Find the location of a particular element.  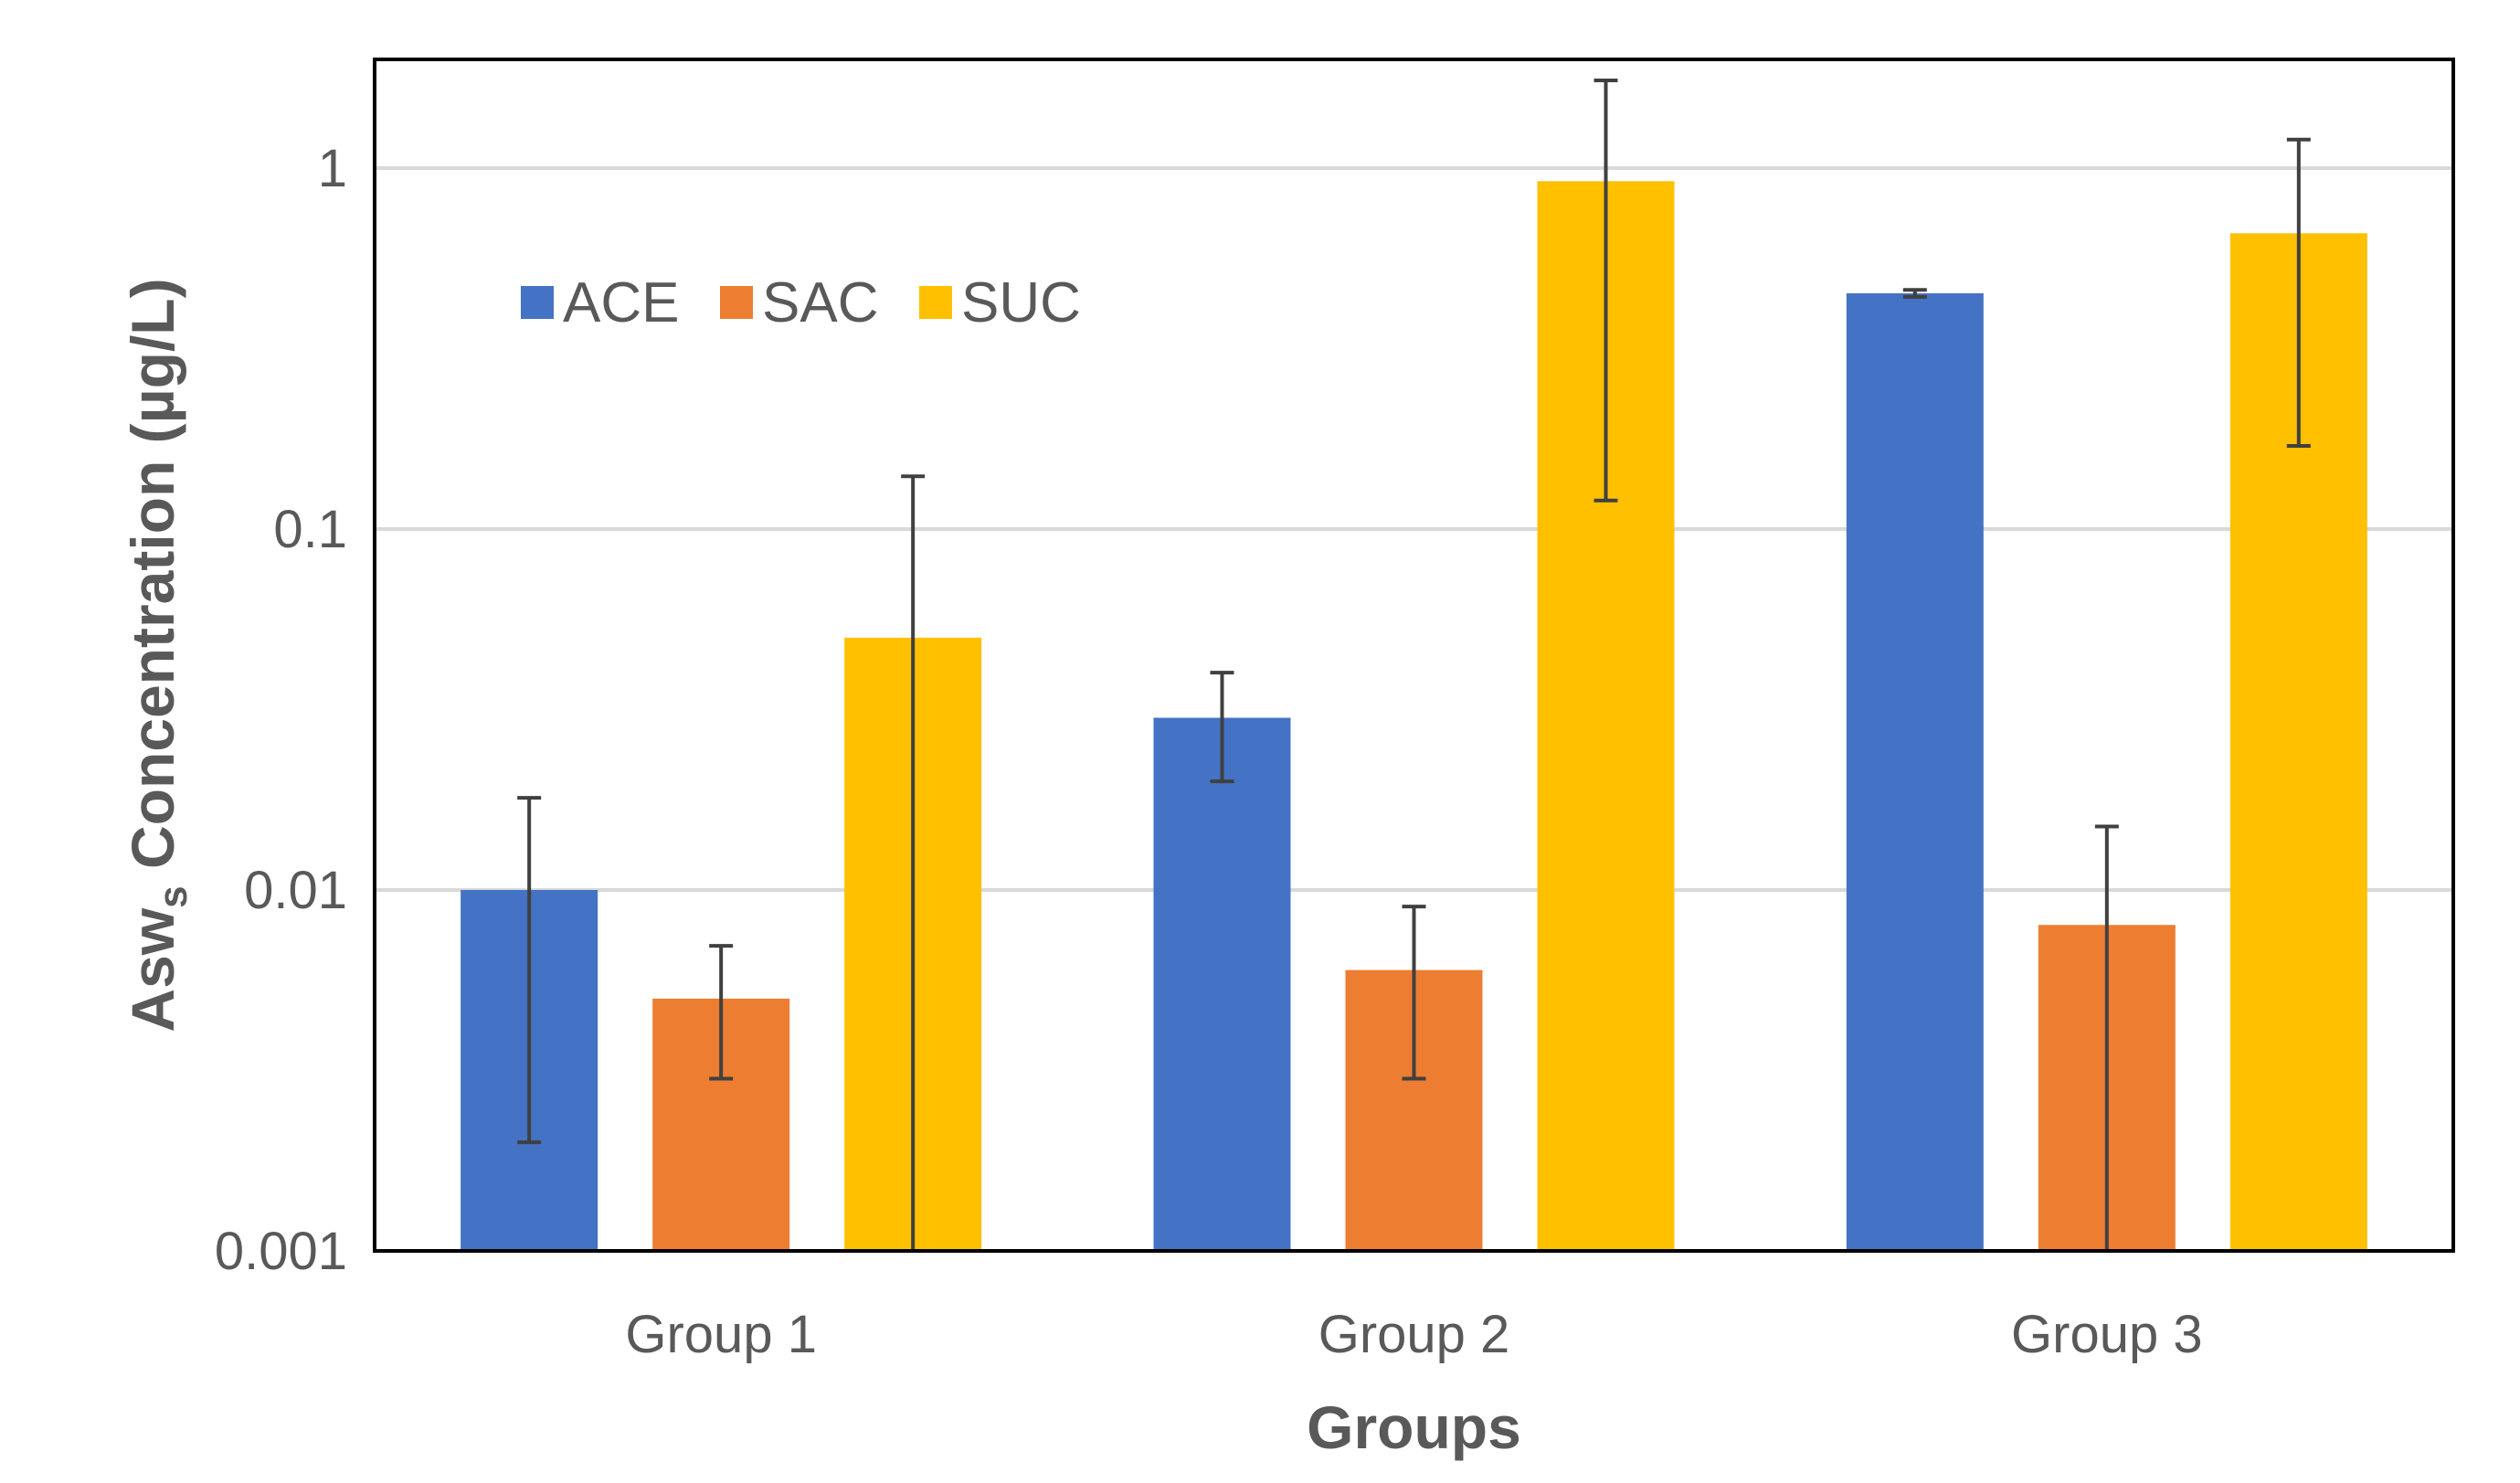

legend-label: ACE is located at coordinates (621, 303).